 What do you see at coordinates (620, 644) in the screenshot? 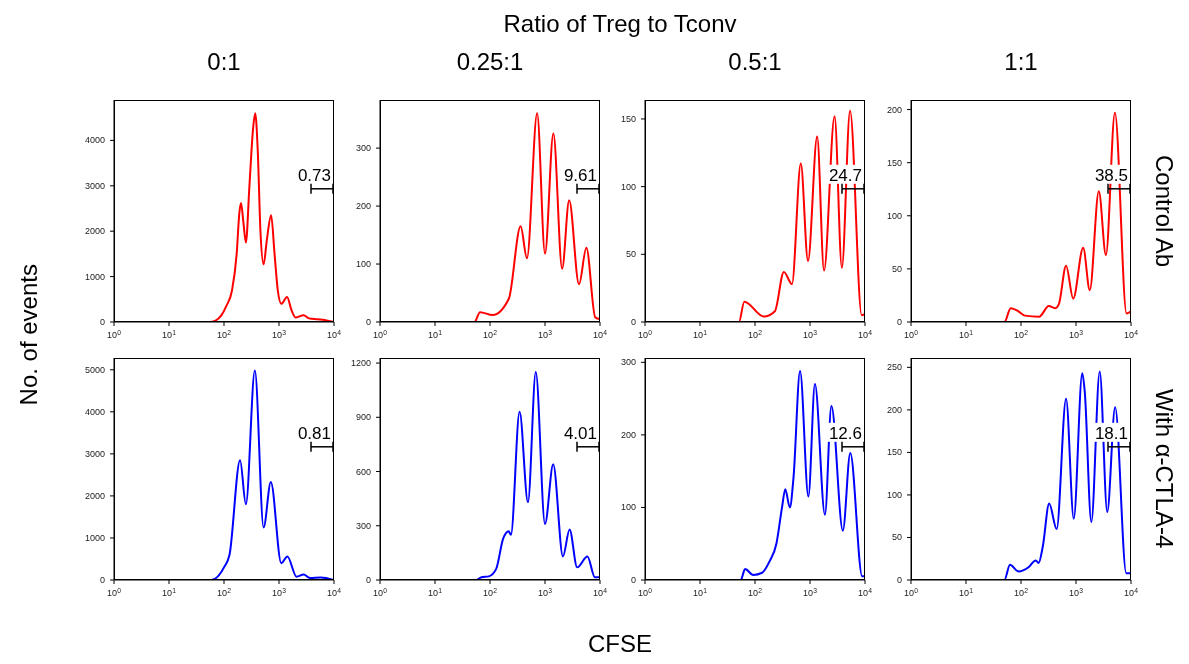
I see `text: CFSE` at bounding box center [620, 644].